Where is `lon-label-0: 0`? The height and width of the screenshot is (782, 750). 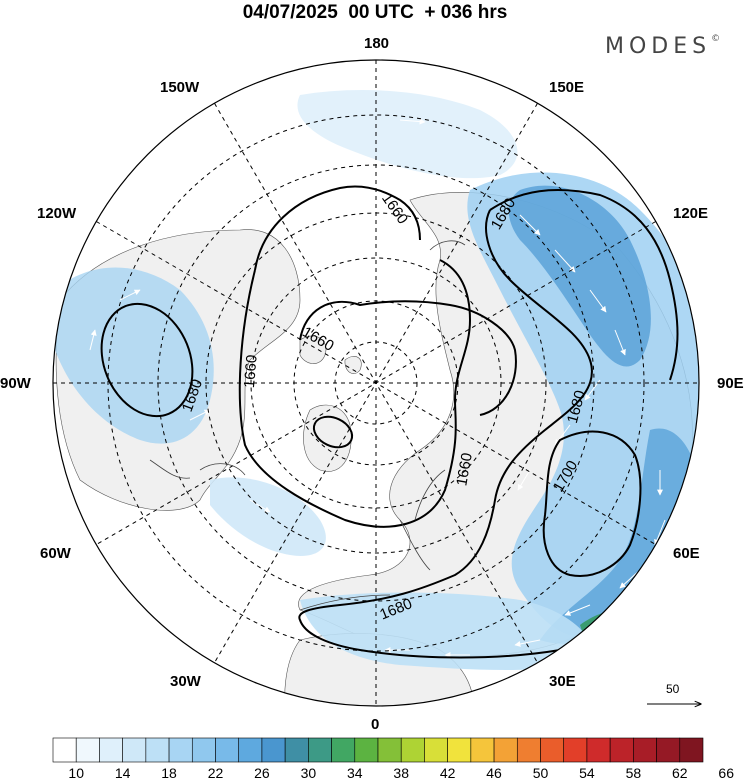
lon-label-0: 0 is located at coordinates (375, 724).